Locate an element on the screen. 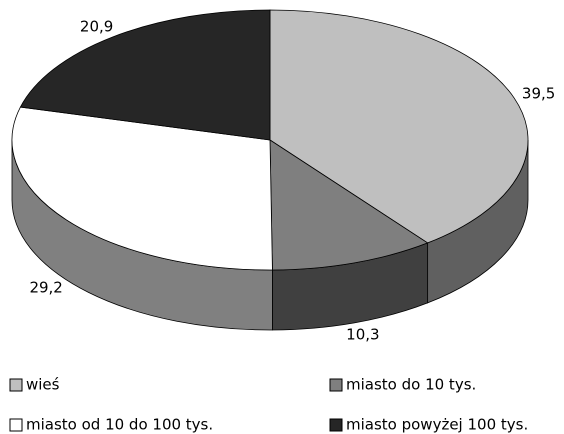 The height and width of the screenshot is (434, 564). legend-label: wieś is located at coordinates (43, 385).